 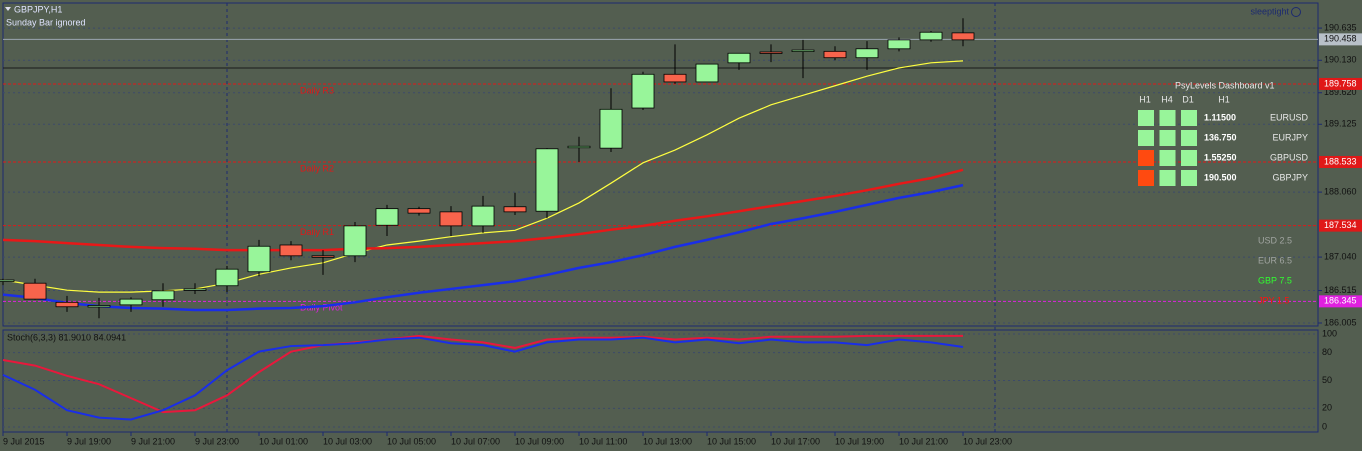 I want to click on dashboard-price: 190.500, so click(x=1220, y=177).